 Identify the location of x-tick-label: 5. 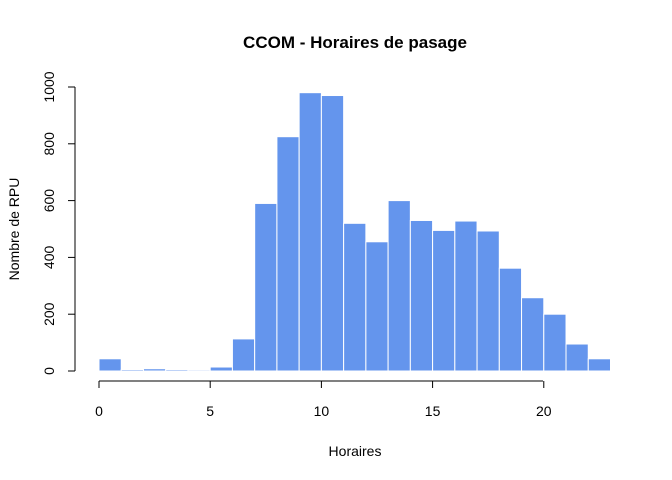
(210, 411).